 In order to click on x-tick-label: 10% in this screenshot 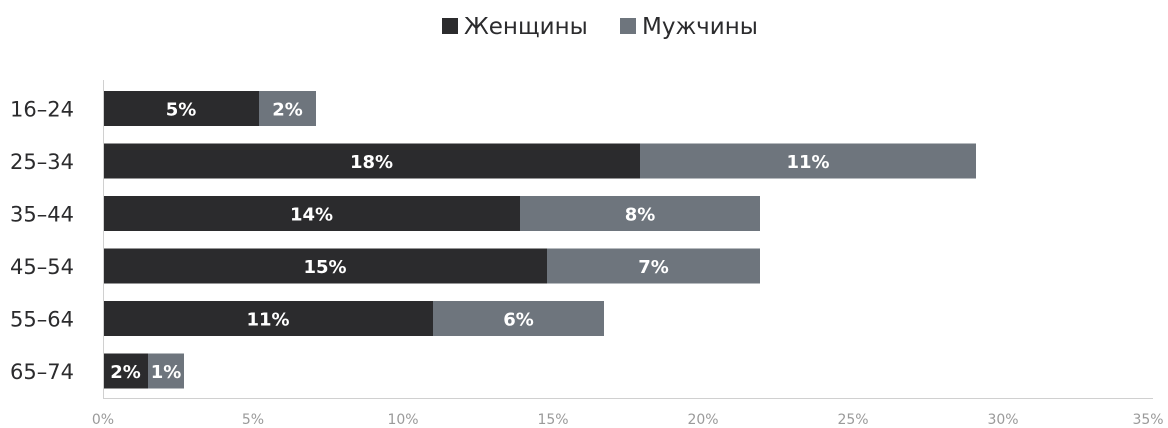, I will do `click(402, 420)`.